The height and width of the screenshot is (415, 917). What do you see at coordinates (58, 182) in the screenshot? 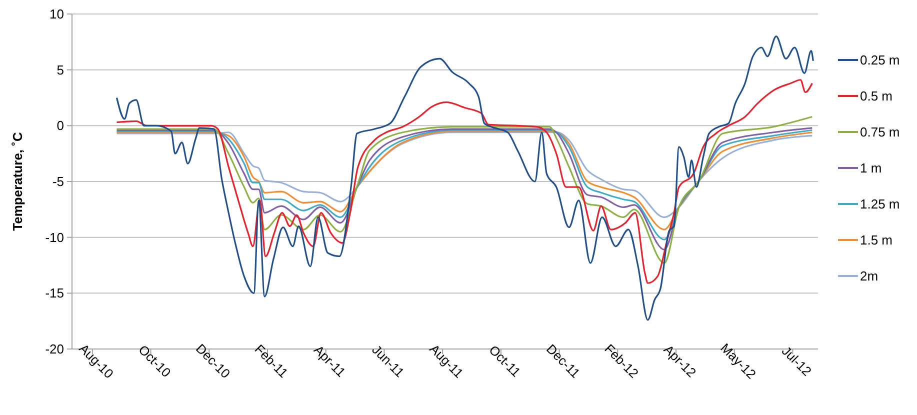
I see `y-tick-label: -5` at bounding box center [58, 182].